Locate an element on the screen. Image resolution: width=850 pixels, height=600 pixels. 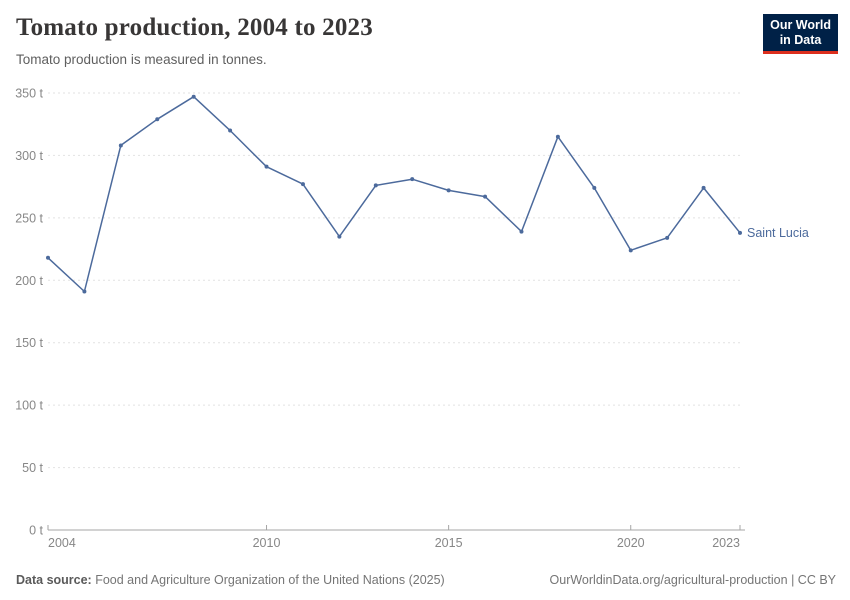
y-axis-label-200t: 200 t is located at coordinates (29, 281).